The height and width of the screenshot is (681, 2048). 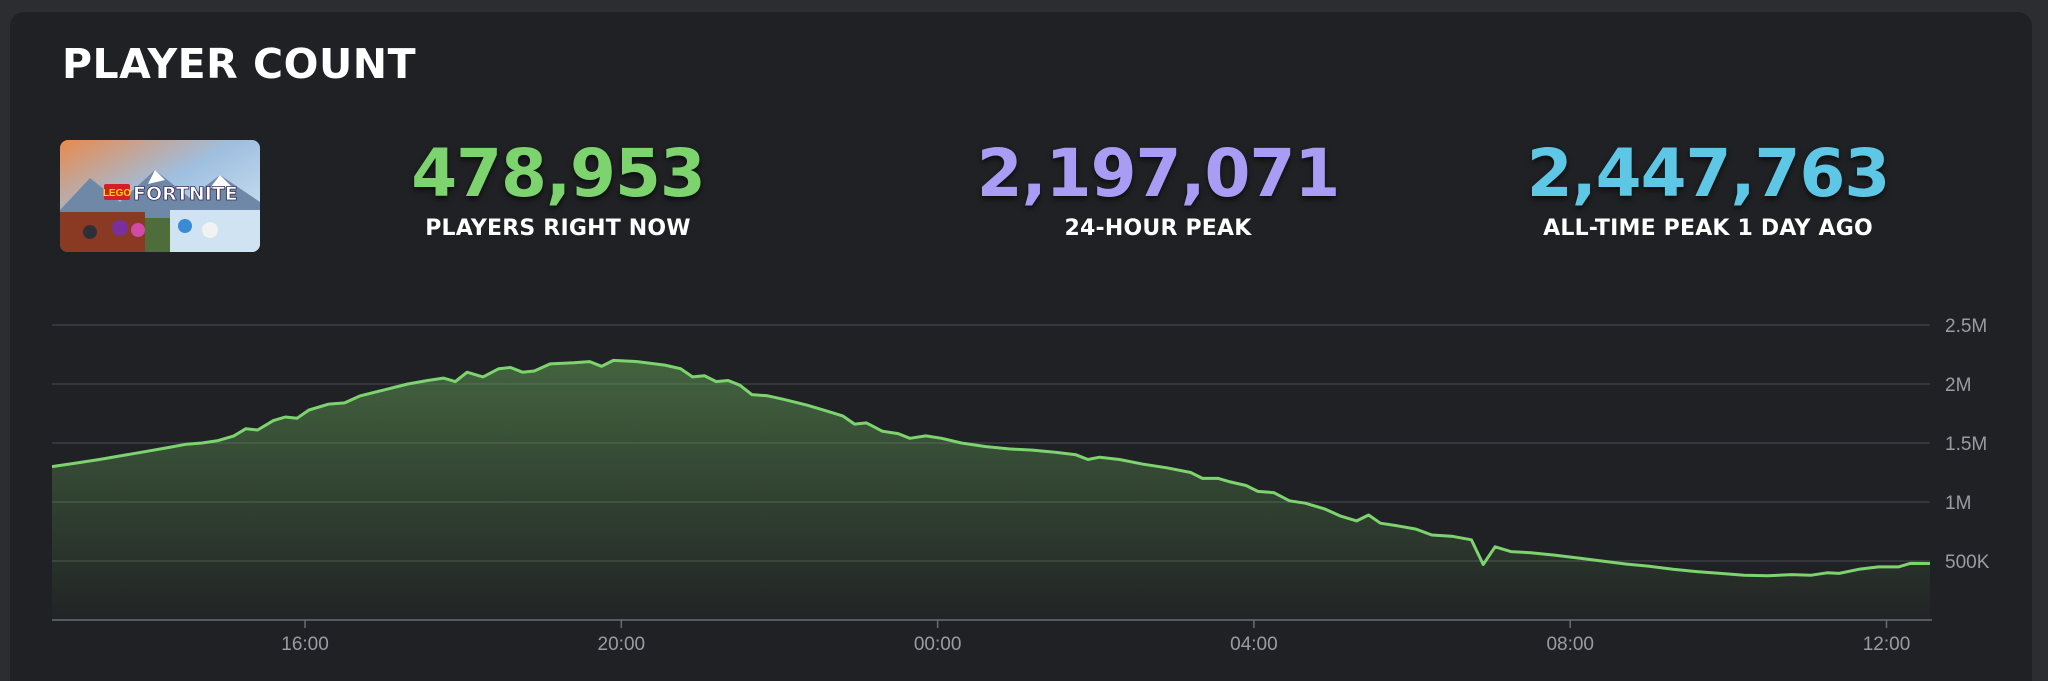 I want to click on game-thumbnail: LEGO FORTNITE, so click(x=160, y=196).